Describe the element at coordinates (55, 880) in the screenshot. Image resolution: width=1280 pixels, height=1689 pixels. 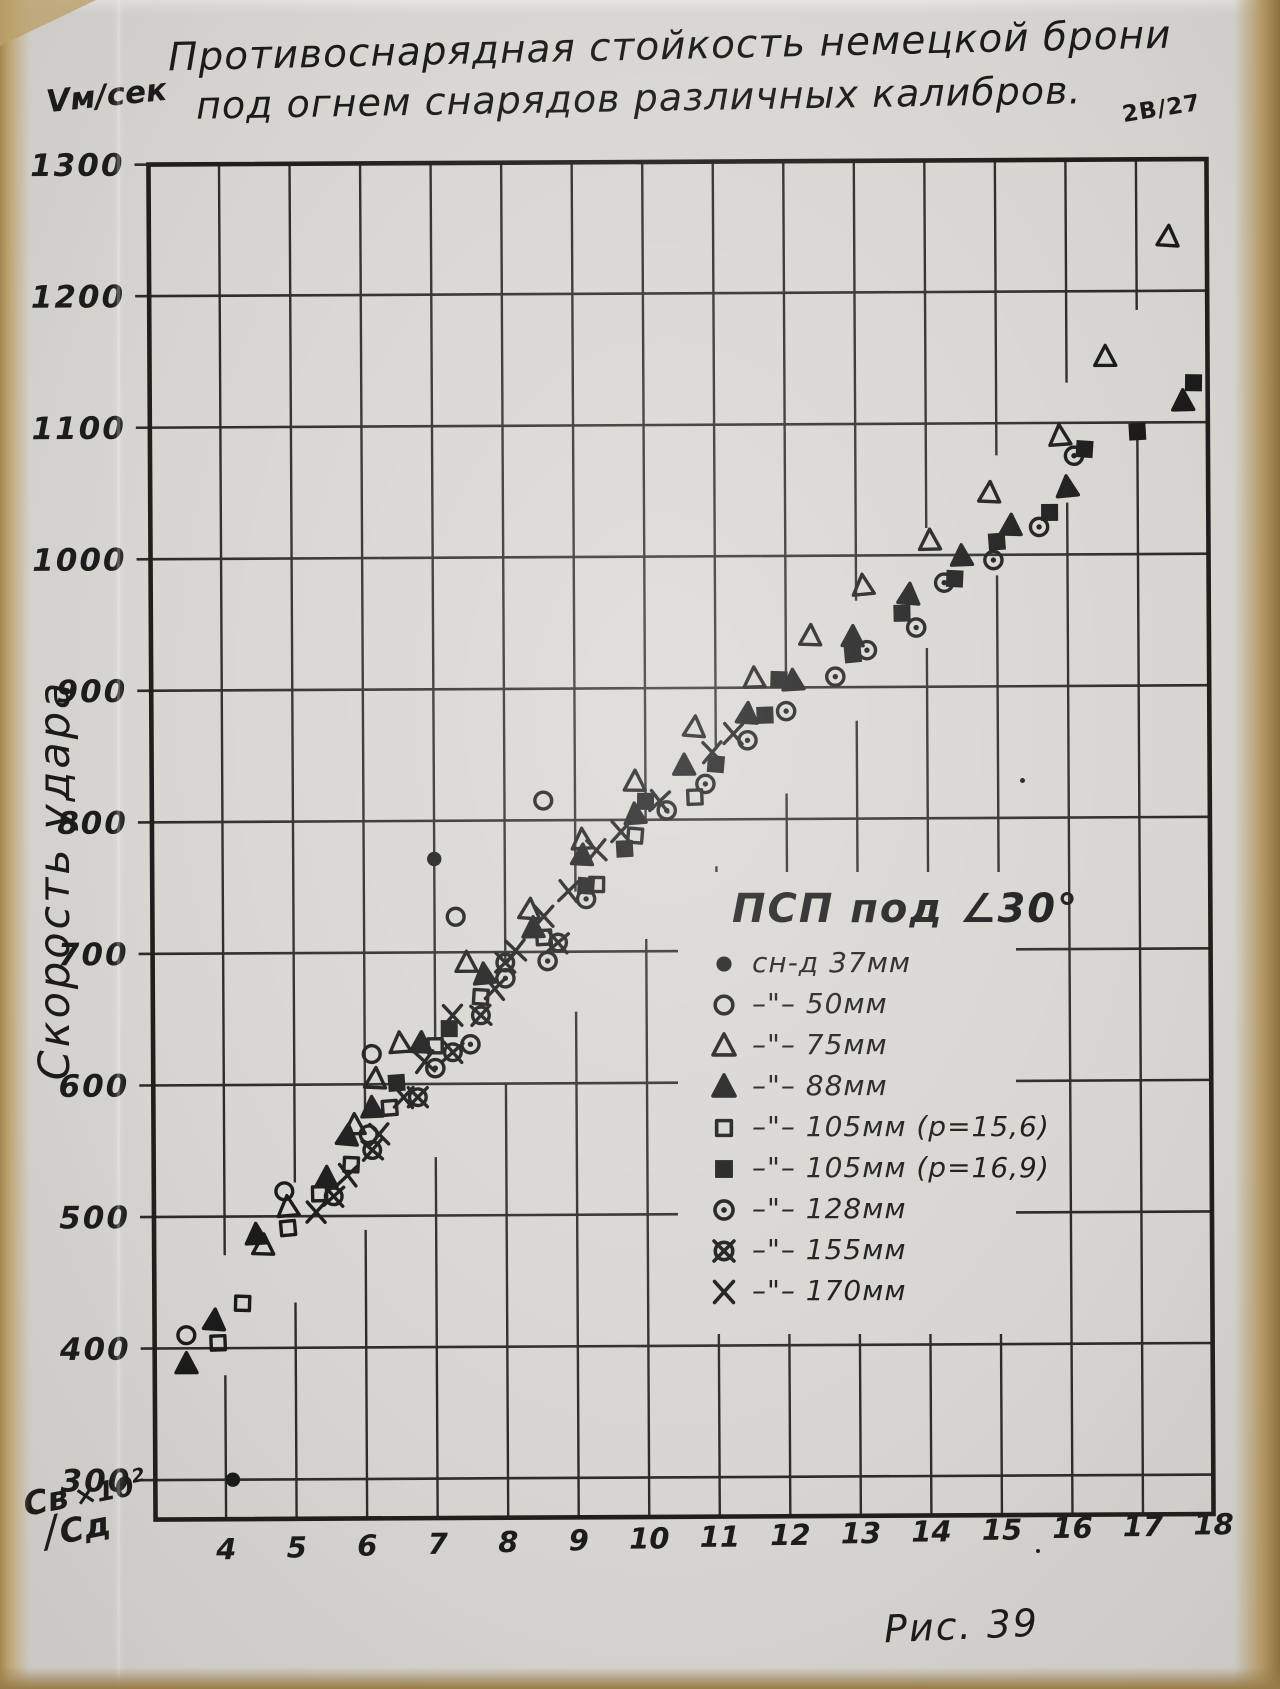
I see `y-axis-title: Скорость удара` at that location.